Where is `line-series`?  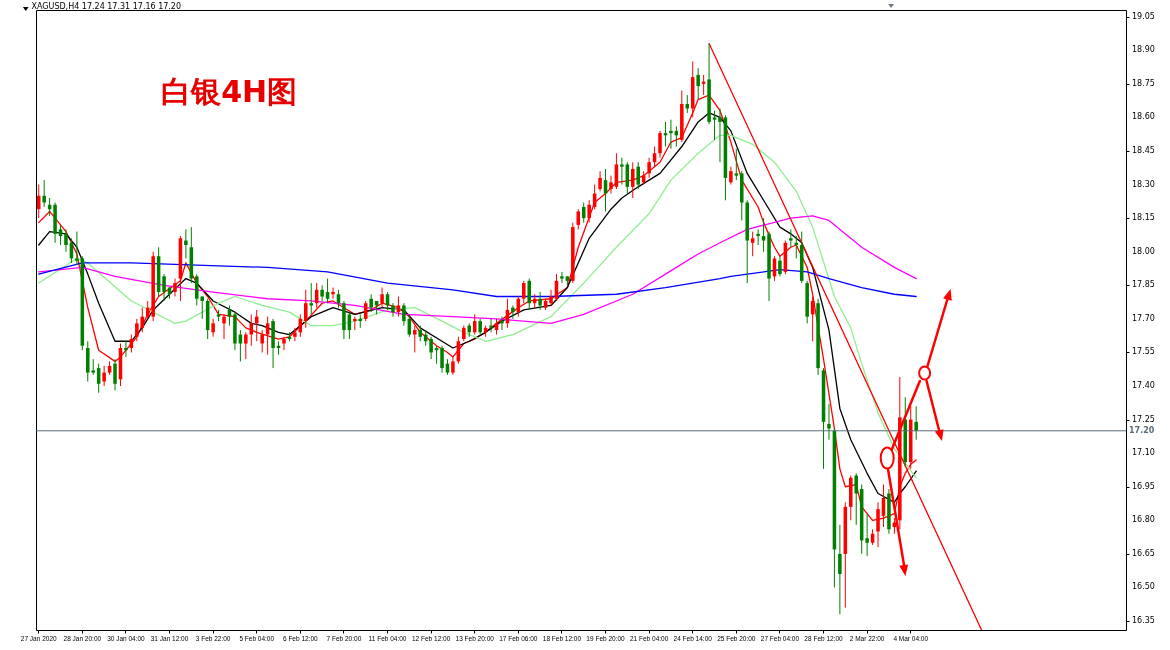
line-series is located at coordinates (477, 270).